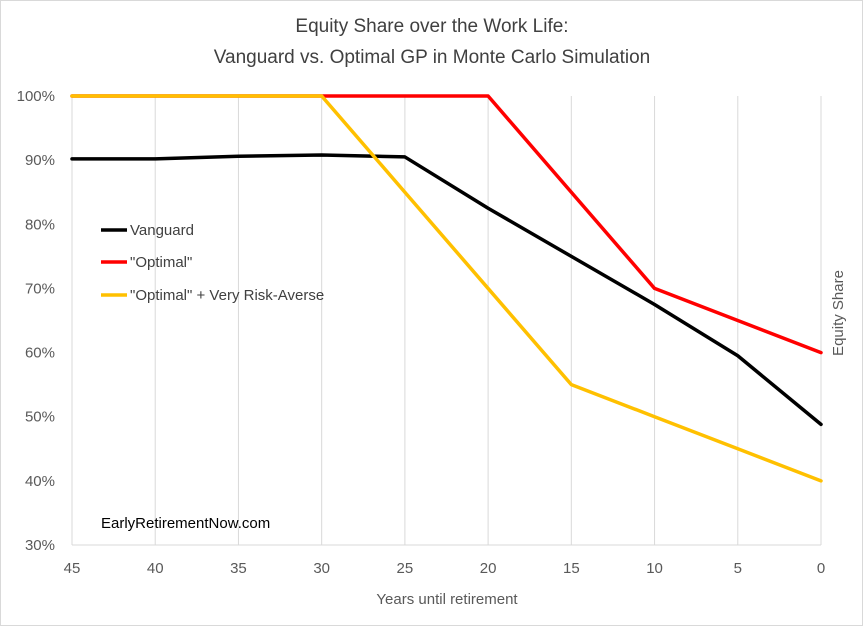 This screenshot has height=626, width=863. I want to click on watermark-annotation: EarlyRetirementNow.com, so click(185, 523).